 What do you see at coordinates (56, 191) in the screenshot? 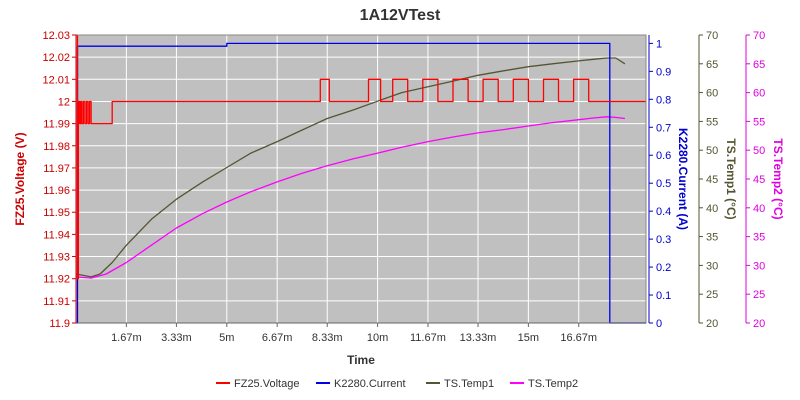
I see `voltage-tick-label: 11.96` at bounding box center [56, 191].